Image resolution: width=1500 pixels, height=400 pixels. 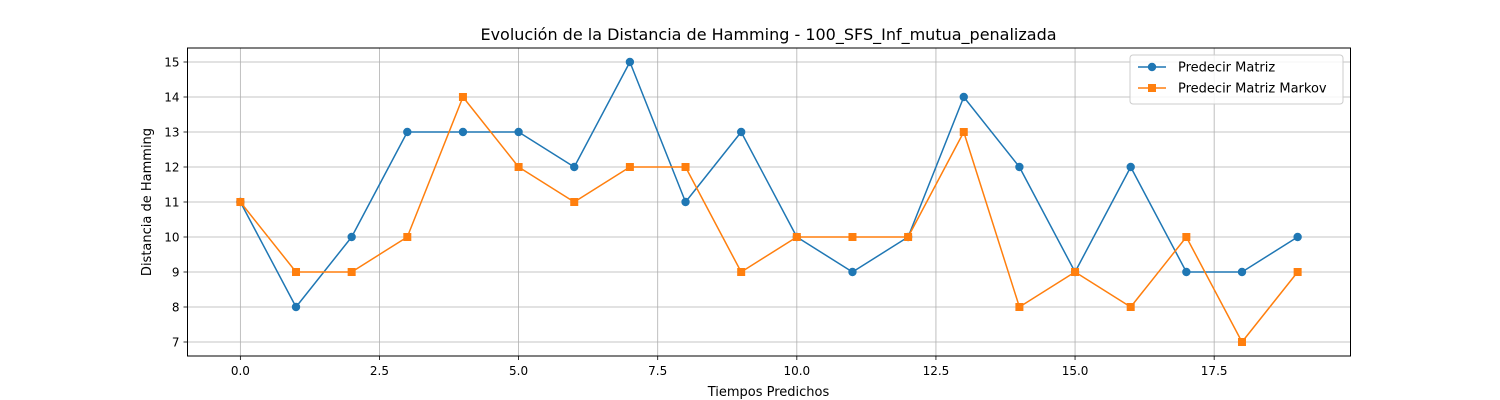 I want to click on x-tick-label: 17.5, so click(x=1214, y=371).